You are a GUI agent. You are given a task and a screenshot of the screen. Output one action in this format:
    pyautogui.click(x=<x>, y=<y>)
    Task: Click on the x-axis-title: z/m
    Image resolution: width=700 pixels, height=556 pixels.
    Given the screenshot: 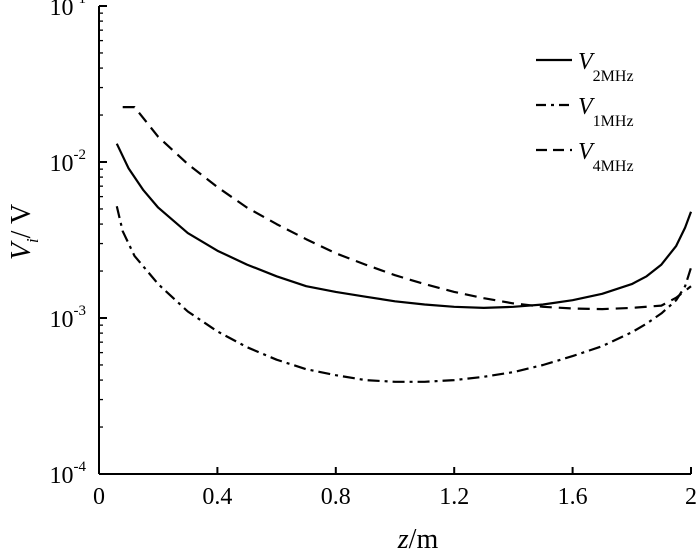 What is the action you would take?
    pyautogui.click(x=418, y=539)
    